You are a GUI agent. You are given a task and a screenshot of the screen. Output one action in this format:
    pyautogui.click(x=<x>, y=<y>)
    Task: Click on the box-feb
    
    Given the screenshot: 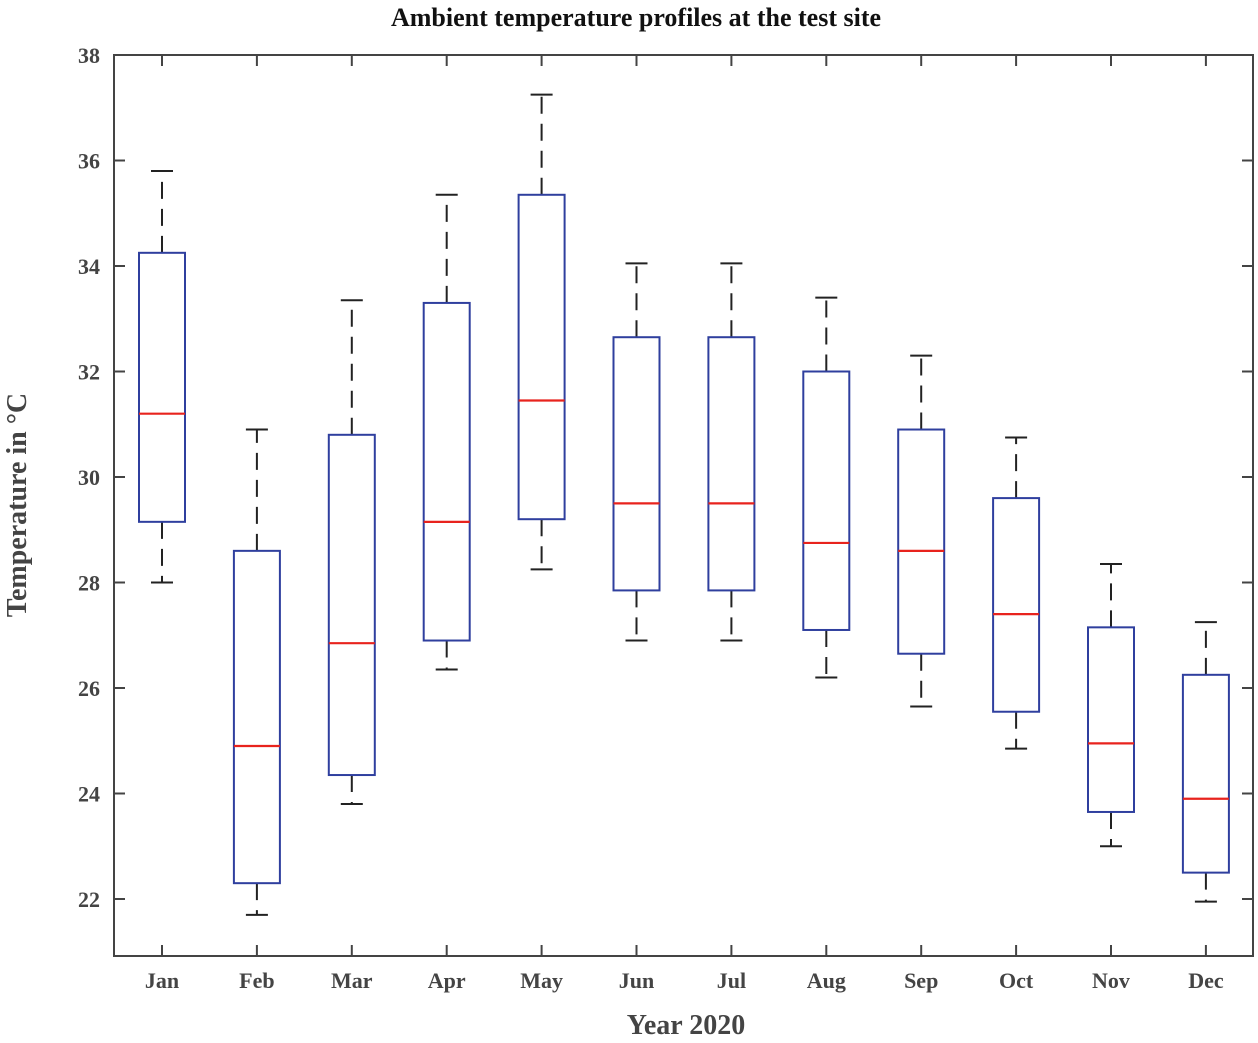 What is the action you would take?
    pyautogui.click(x=256, y=717)
    